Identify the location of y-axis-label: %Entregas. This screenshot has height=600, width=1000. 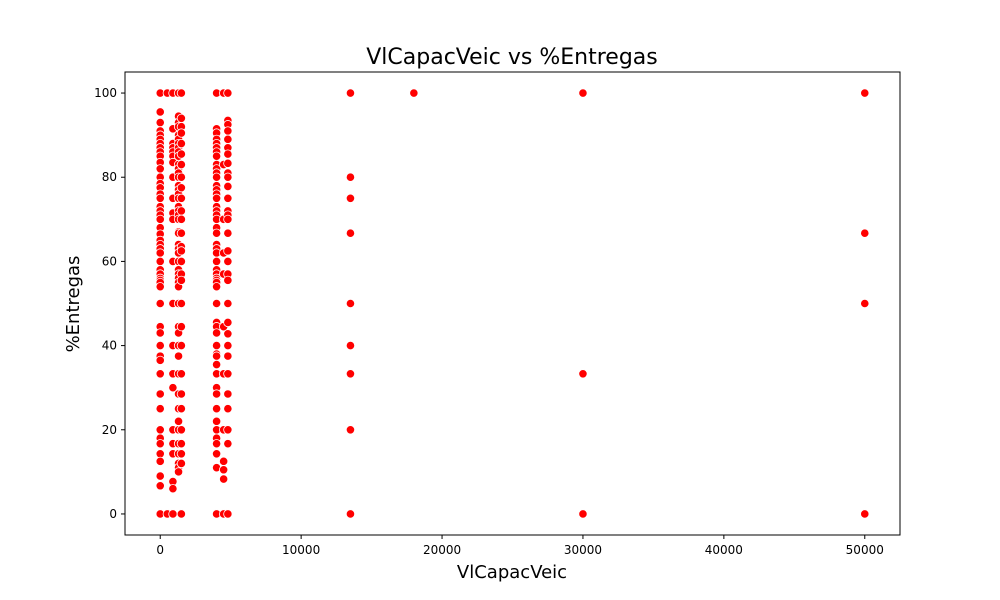
(73, 304).